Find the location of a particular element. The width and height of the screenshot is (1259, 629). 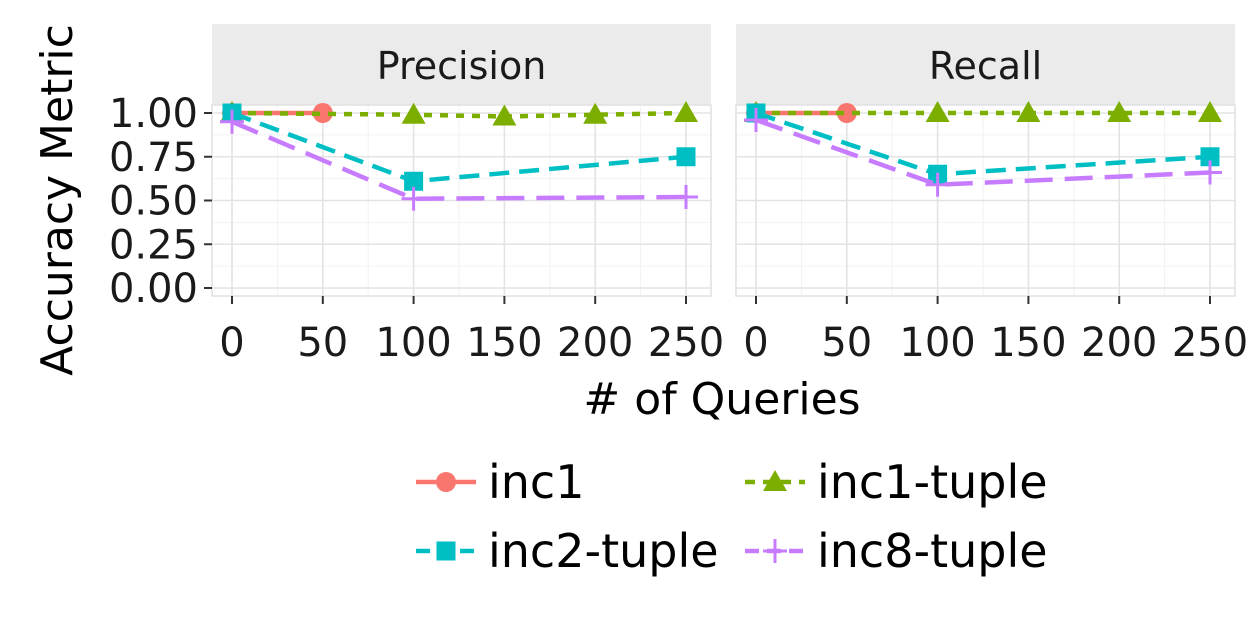

plot-border is located at coordinates (985, 200).